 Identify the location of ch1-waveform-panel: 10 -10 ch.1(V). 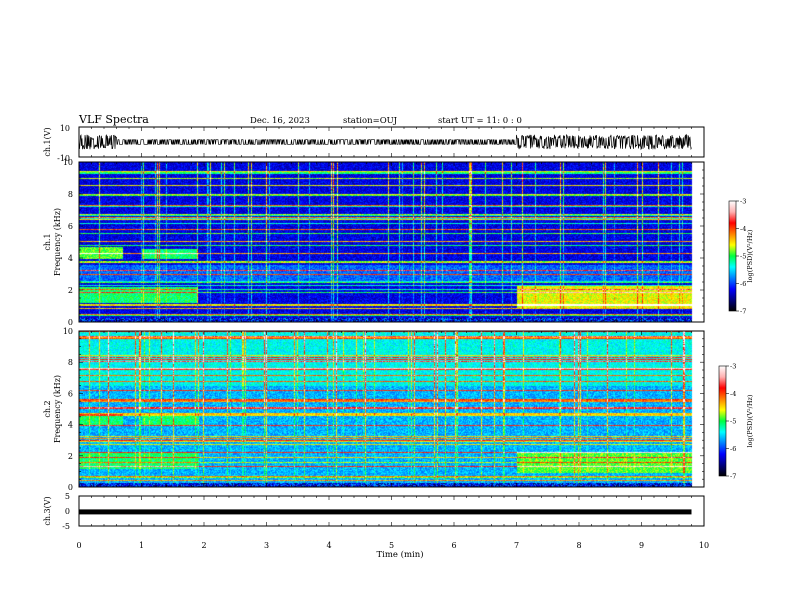
(374, 143).